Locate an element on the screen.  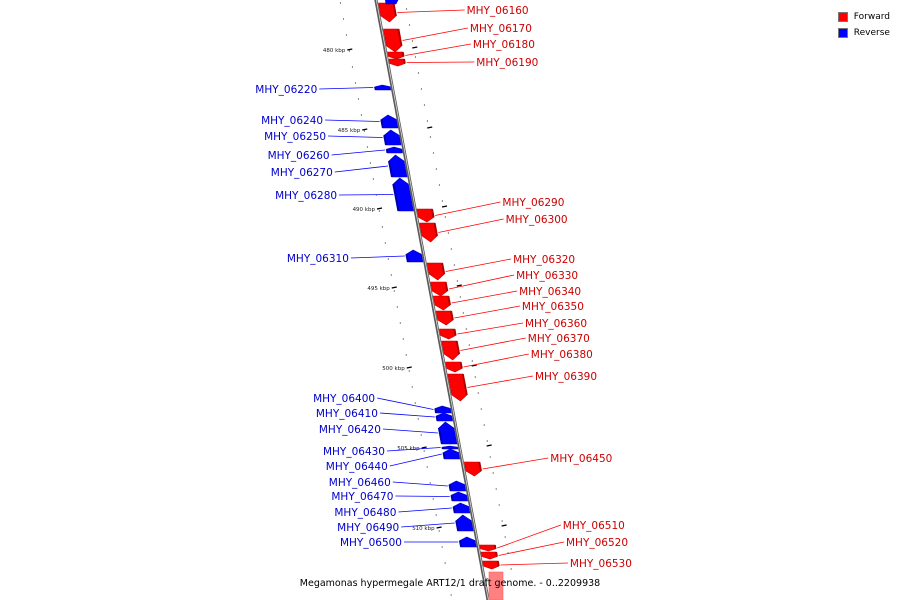
gene-label-mhy_06240: MHY_06240 is located at coordinates (292, 121).